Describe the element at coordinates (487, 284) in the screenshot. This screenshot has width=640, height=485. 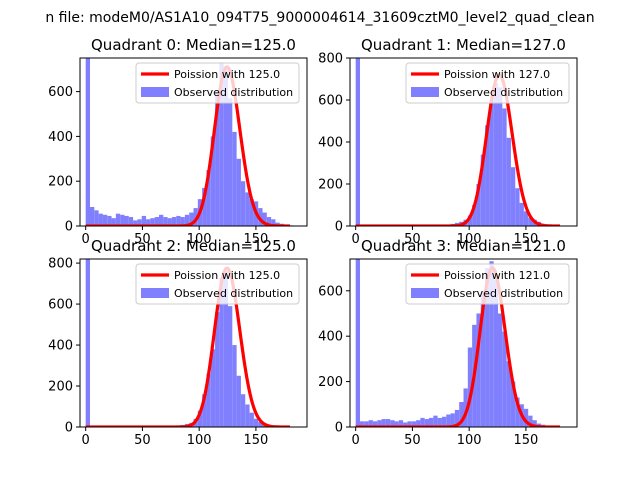
I see `legend: Poission with 121.0 Observed distribution` at that location.